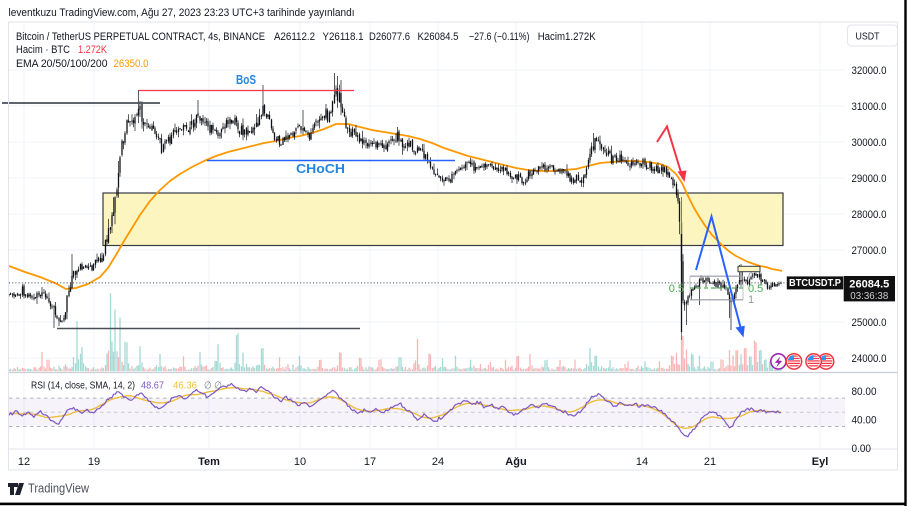  I want to click on svg-text: 31000.0, so click(869, 107).